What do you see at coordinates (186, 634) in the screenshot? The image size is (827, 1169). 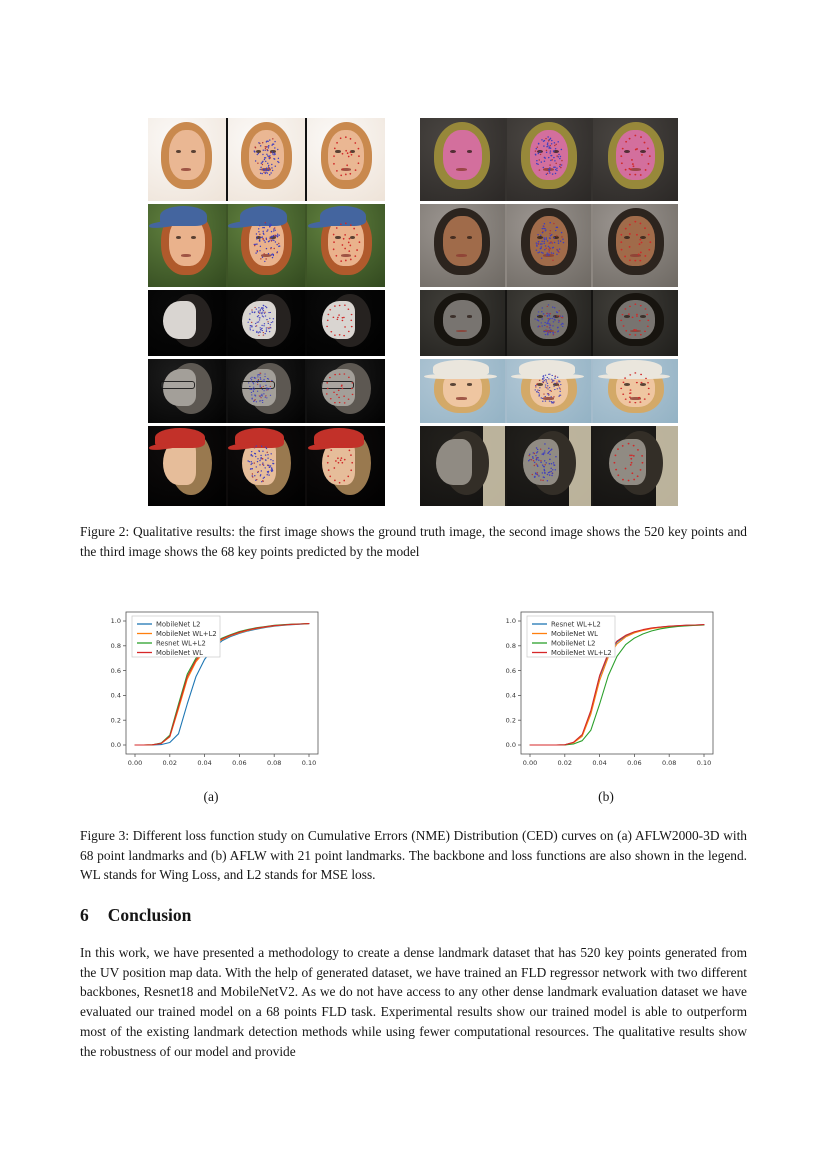 I see `legend-entry: MobileNet WL+L2` at bounding box center [186, 634].